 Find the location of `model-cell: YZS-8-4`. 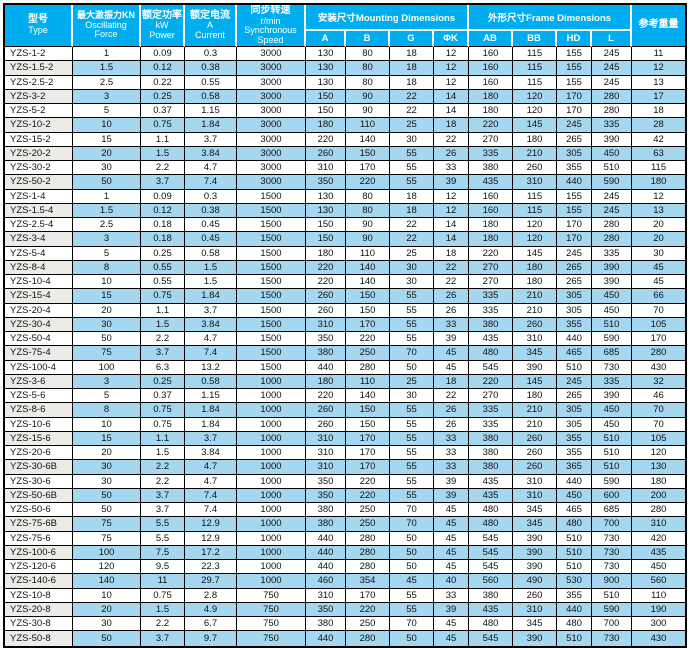

model-cell: YZS-8-4 is located at coordinates (39, 267).